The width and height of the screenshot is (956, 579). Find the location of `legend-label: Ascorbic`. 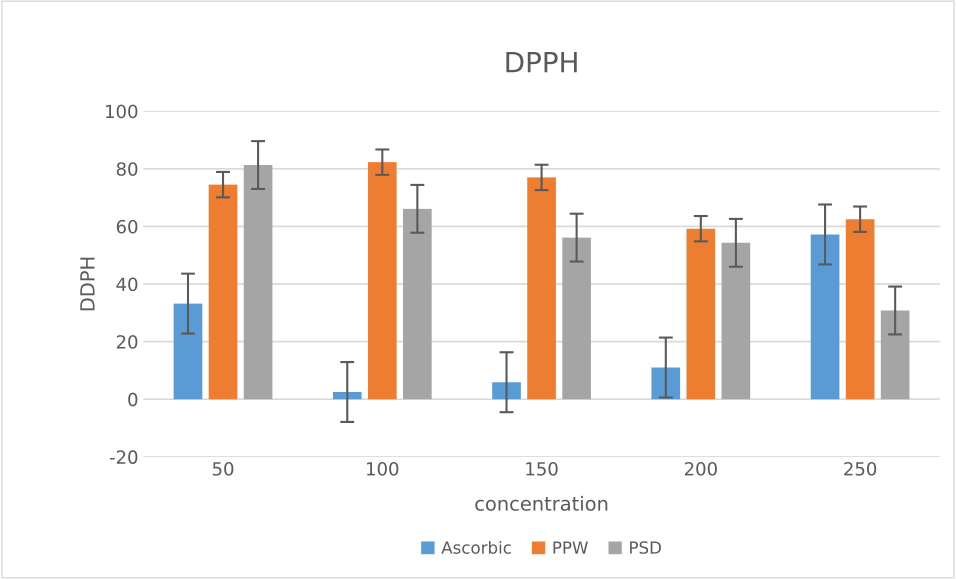

legend-label: Ascorbic is located at coordinates (476, 547).